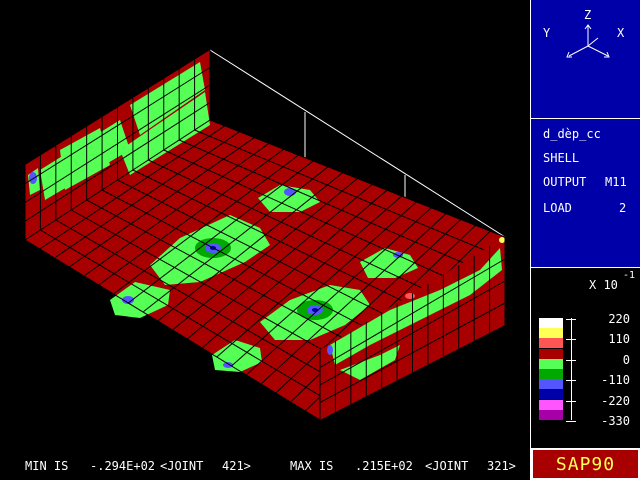 Image resolution: width=640 pixels, height=480 pixels. What do you see at coordinates (565, 182) in the screenshot?
I see `output-label: OUTPUT` at bounding box center [565, 182].